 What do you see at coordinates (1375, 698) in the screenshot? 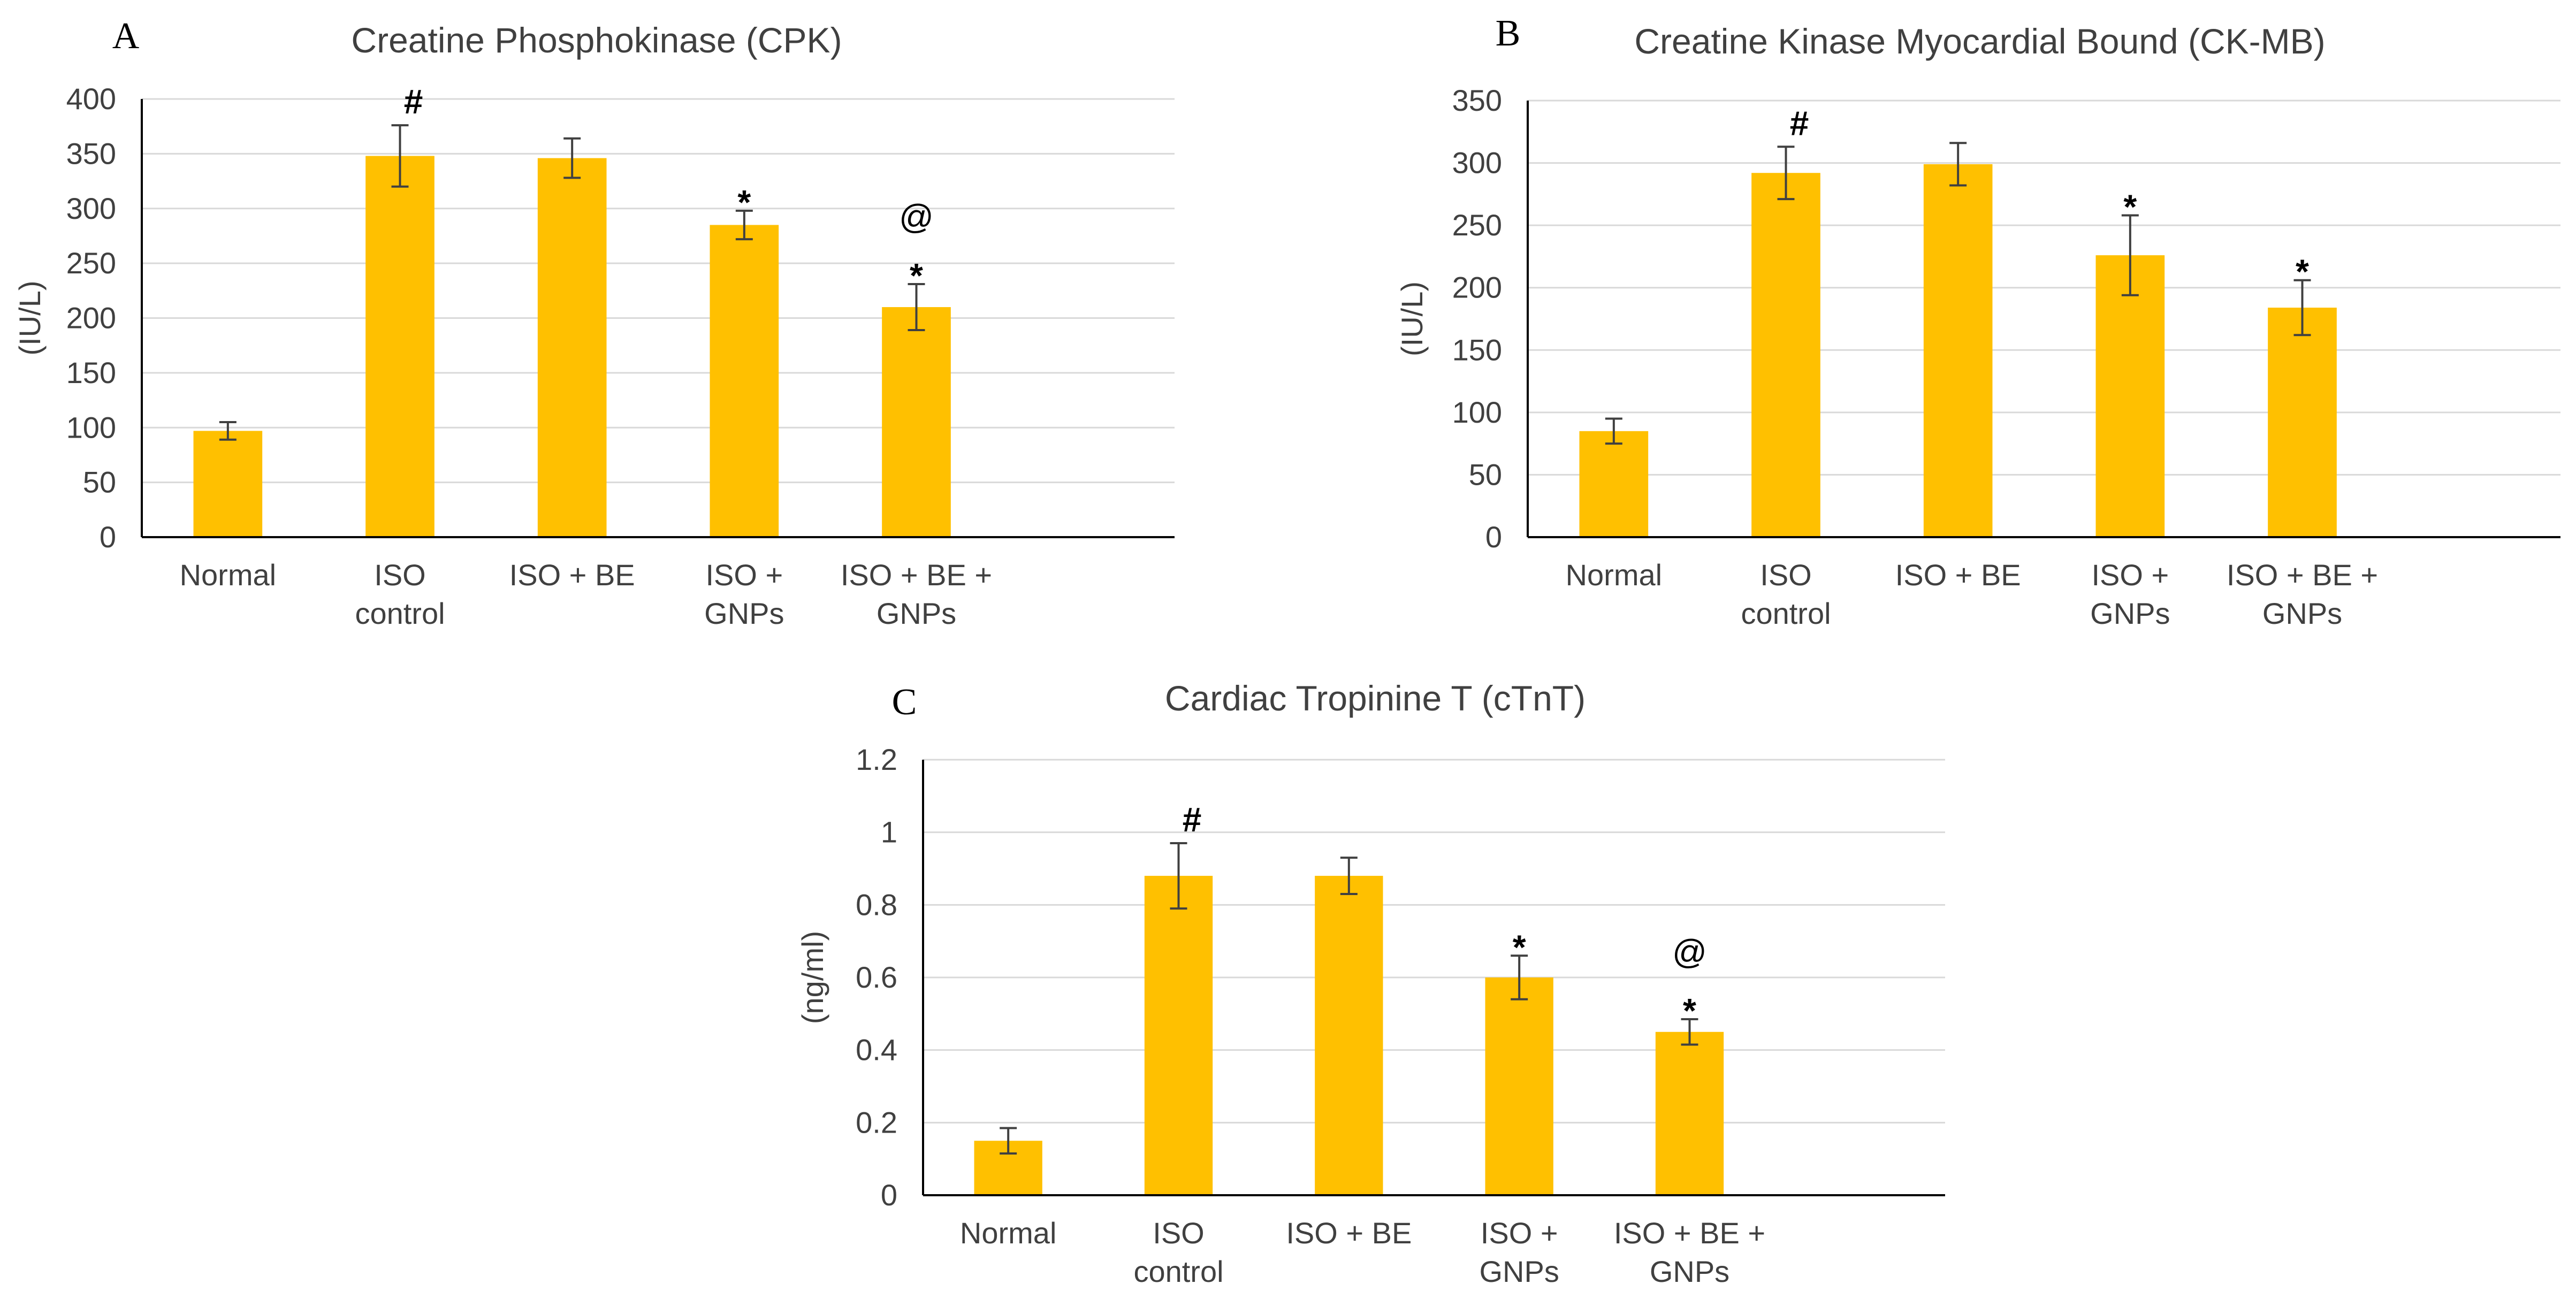
I see `chart-title: Cardiac Tropinine T (cTnT)` at bounding box center [1375, 698].